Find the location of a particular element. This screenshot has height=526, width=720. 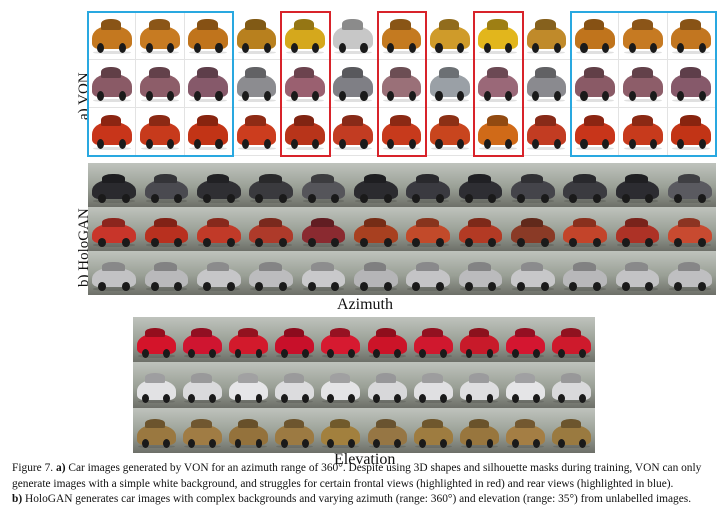

caption-figure-number: Figure 7. is located at coordinates (33, 468).